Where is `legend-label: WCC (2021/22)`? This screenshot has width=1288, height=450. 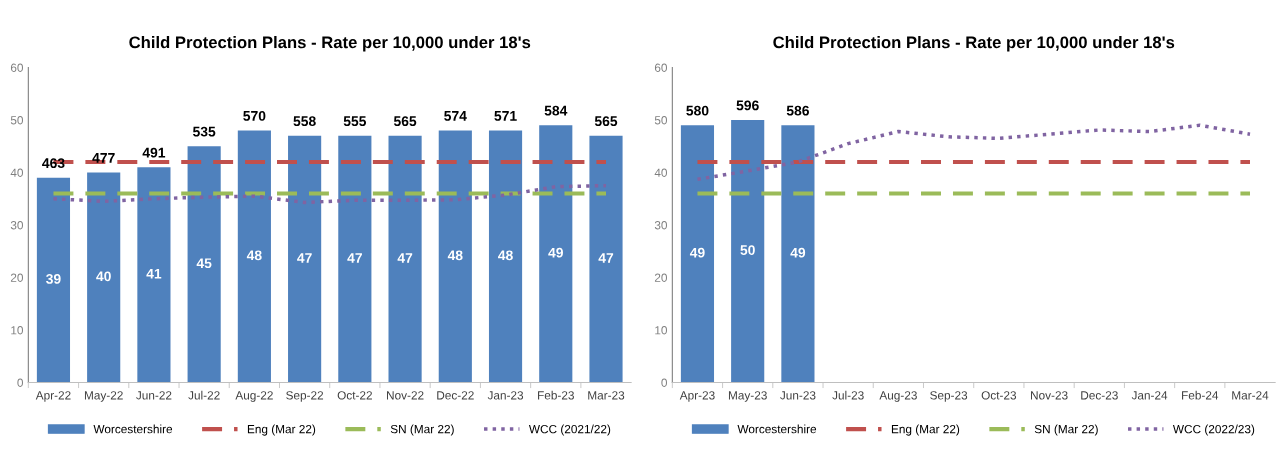 legend-label: WCC (2021/22) is located at coordinates (569, 430).